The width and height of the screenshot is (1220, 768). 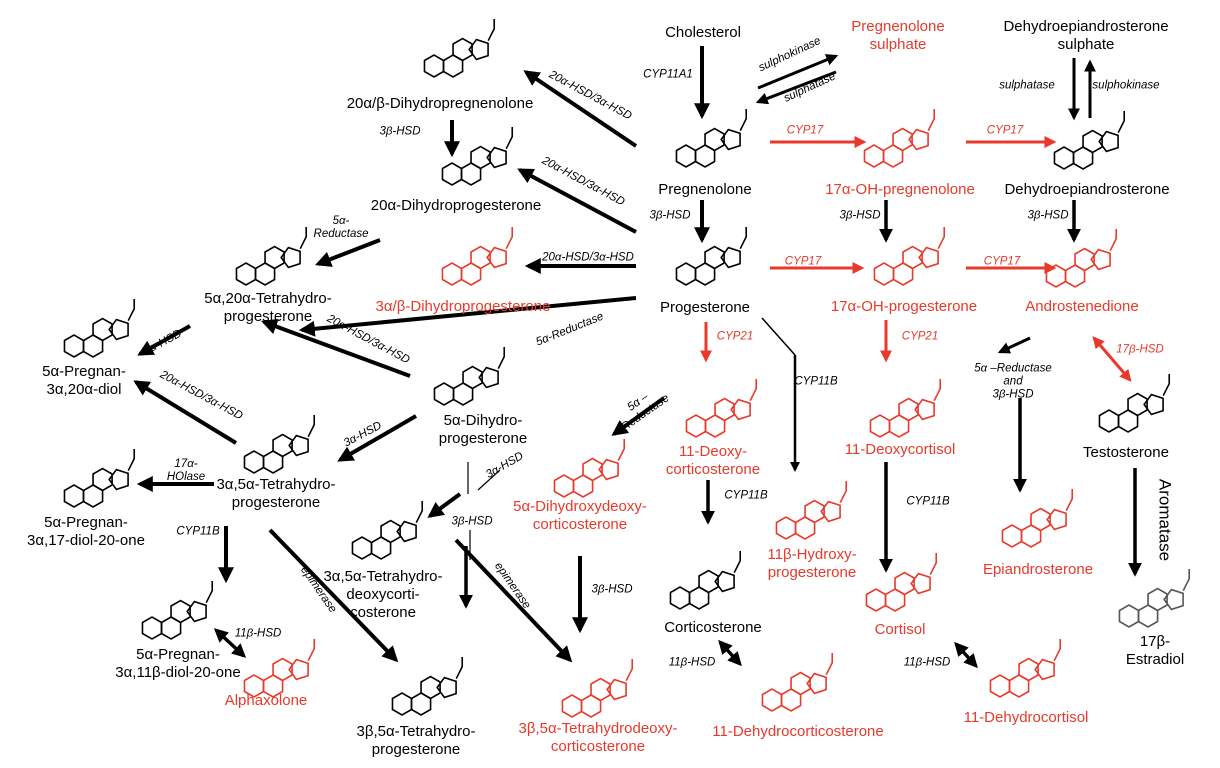 I want to click on compound-label-dhdoc: 5α-Dihydroxydeoxy- corticosterone, so click(x=580, y=515).